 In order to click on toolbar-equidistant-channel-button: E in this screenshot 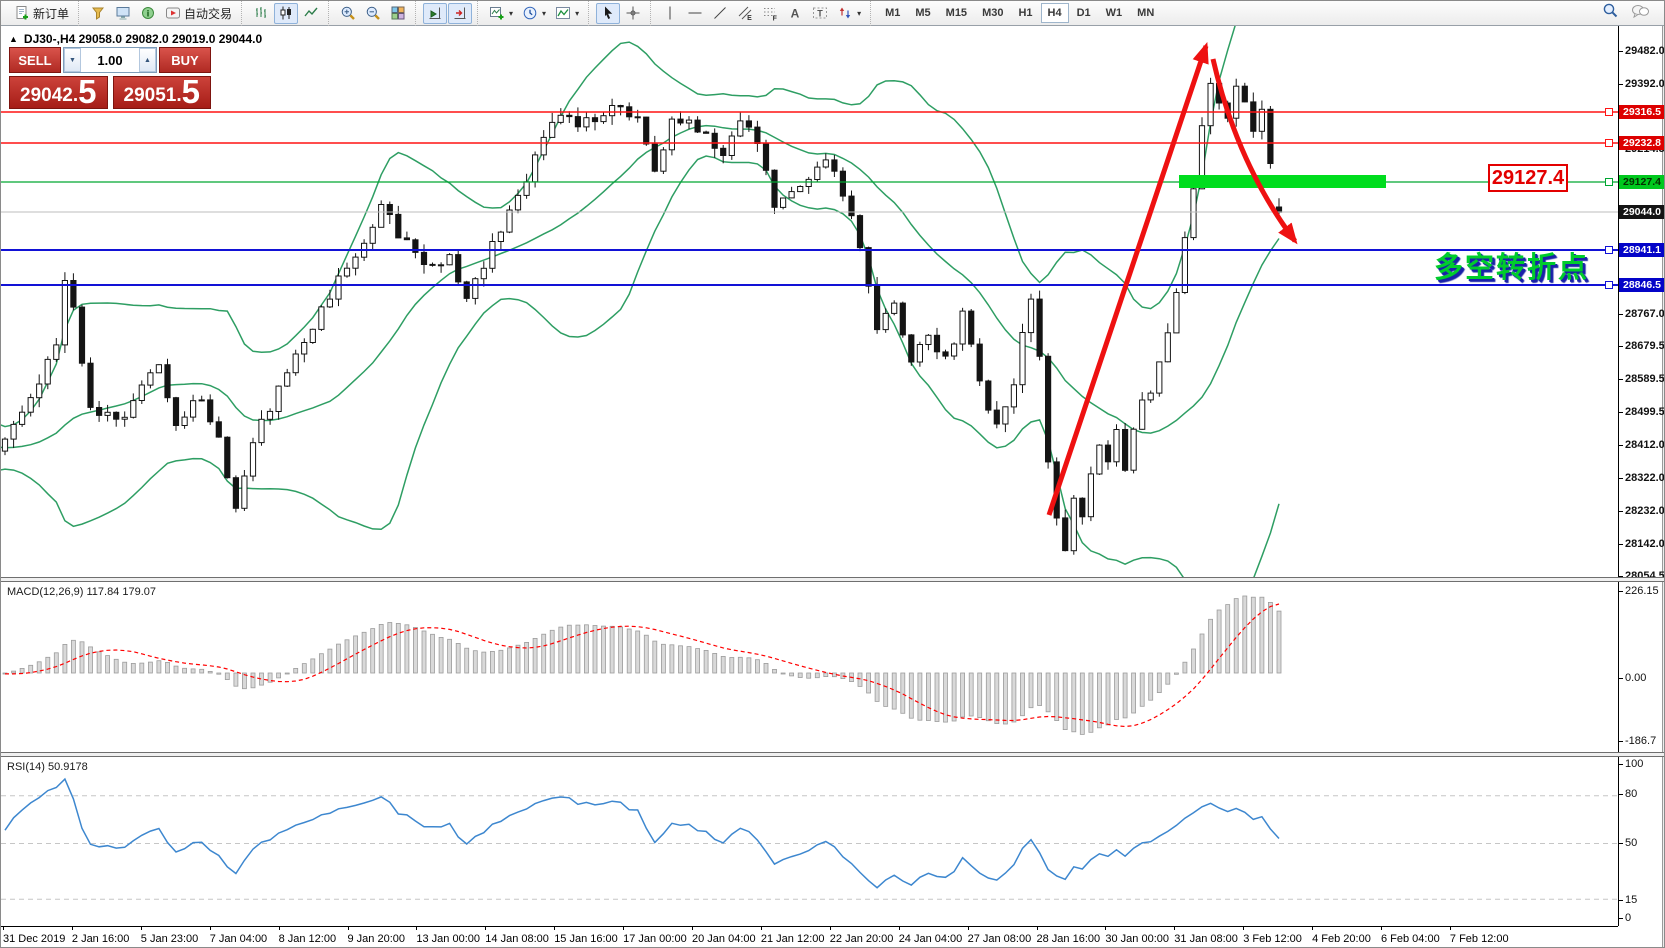, I will do `click(745, 13)`.